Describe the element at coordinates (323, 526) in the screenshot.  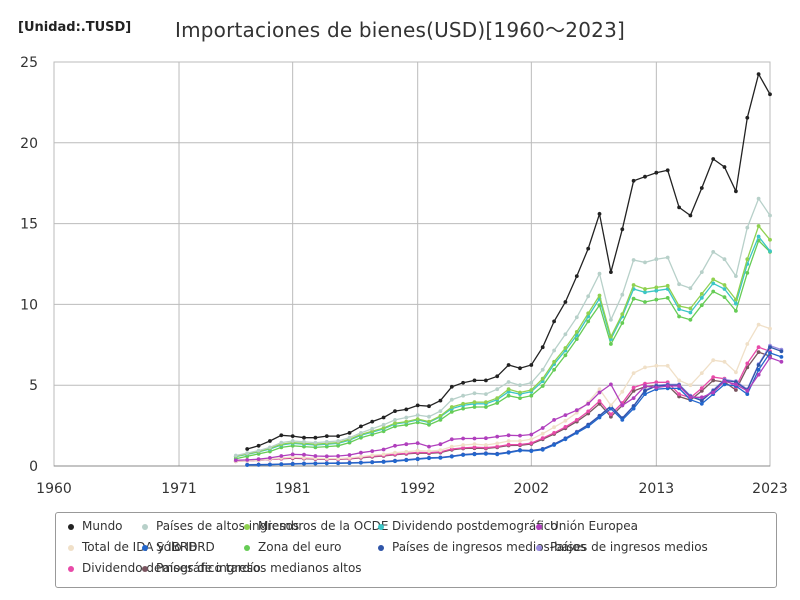
I see `legend-label: Miembros de la OCDE` at that location.